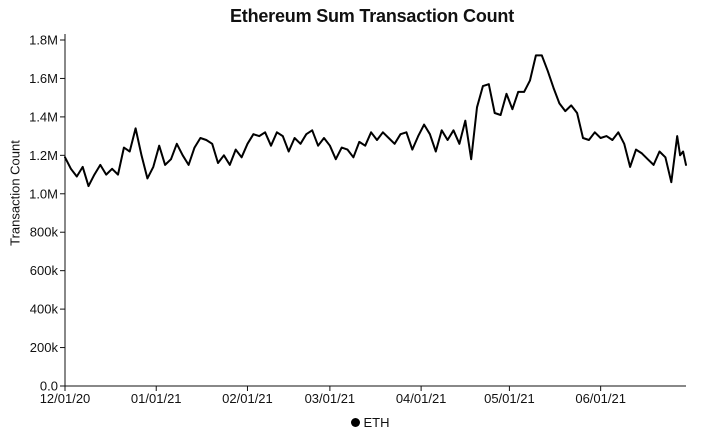 This screenshot has width=704, height=440. I want to click on y-tick-label: 1.2M, so click(43, 155).